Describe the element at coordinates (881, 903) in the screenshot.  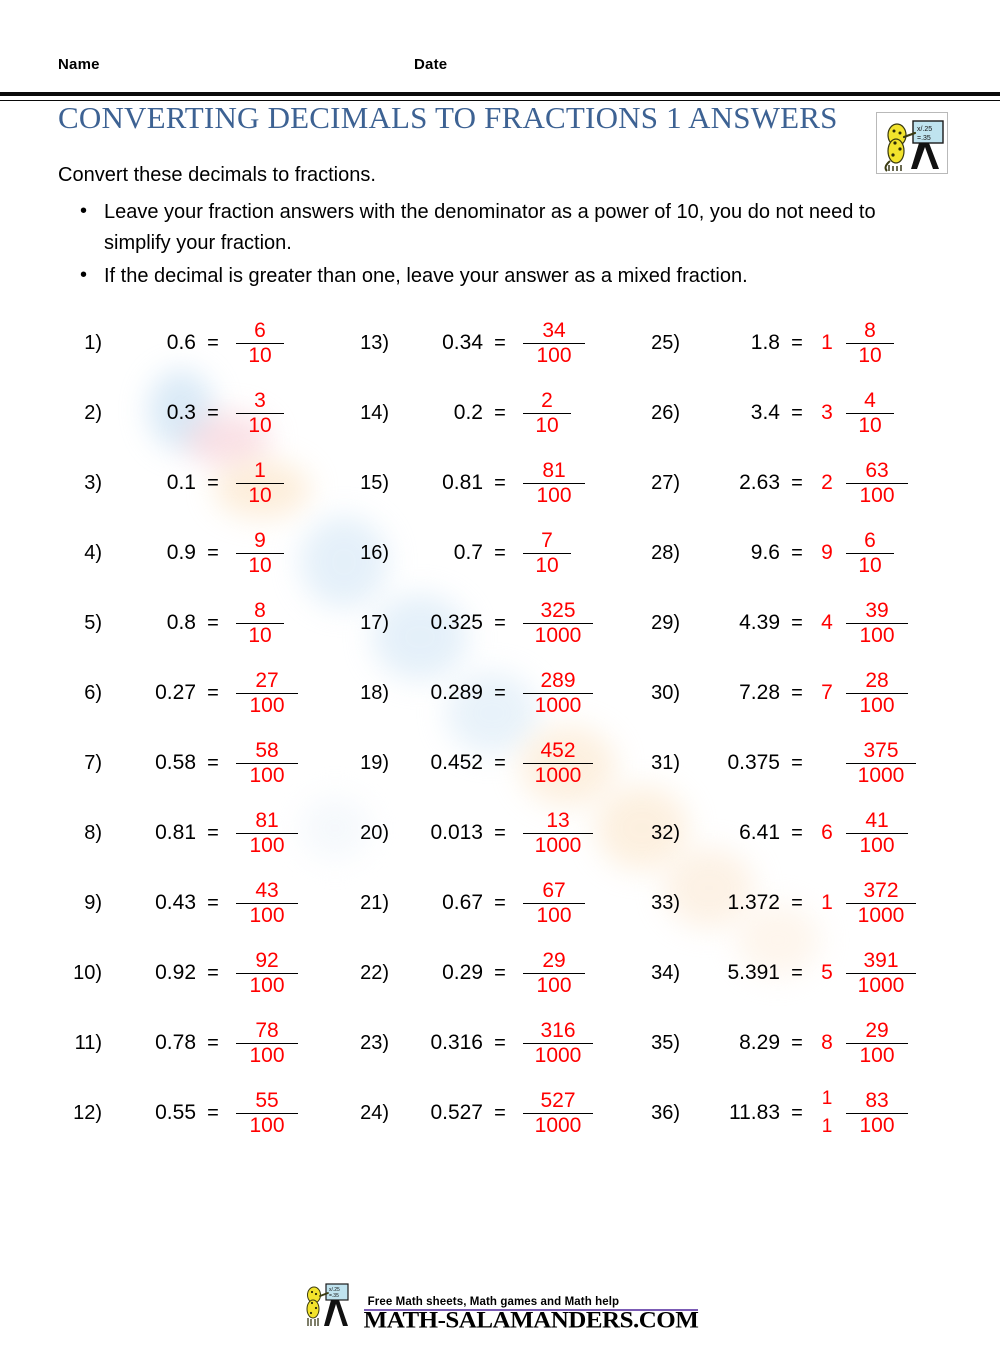
I see `answer-fraction: 372 1000` at that location.